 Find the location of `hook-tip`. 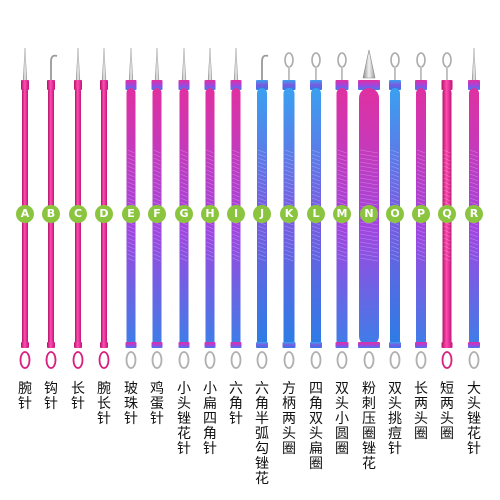

hook-tip is located at coordinates (265, 68).